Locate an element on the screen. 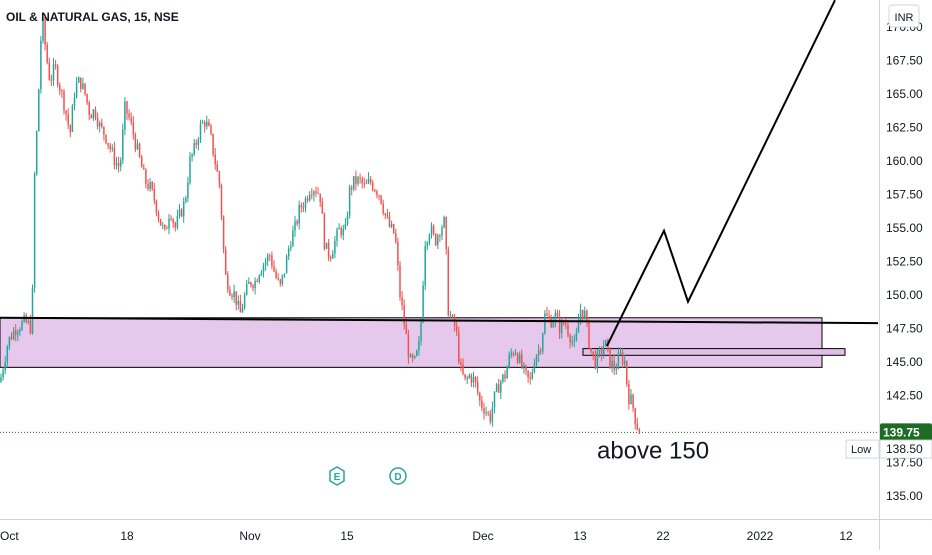 The image size is (932, 555). support-zone is located at coordinates (411, 342).